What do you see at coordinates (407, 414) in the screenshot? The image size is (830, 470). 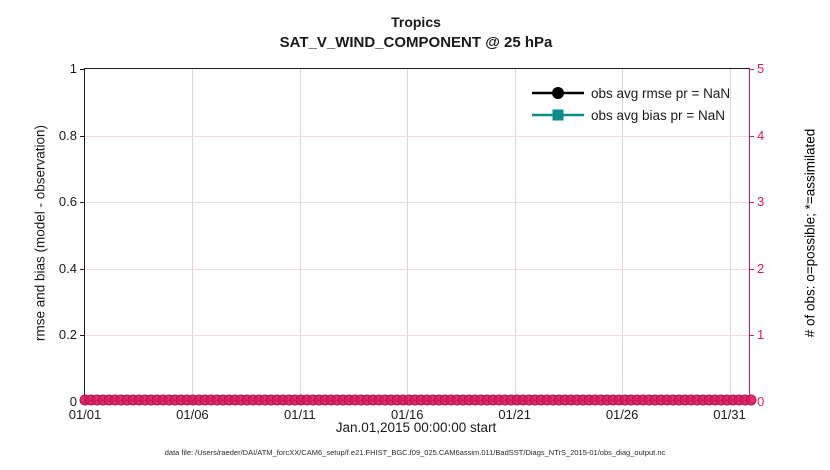 I see `x-tick-label: 01/16` at bounding box center [407, 414].